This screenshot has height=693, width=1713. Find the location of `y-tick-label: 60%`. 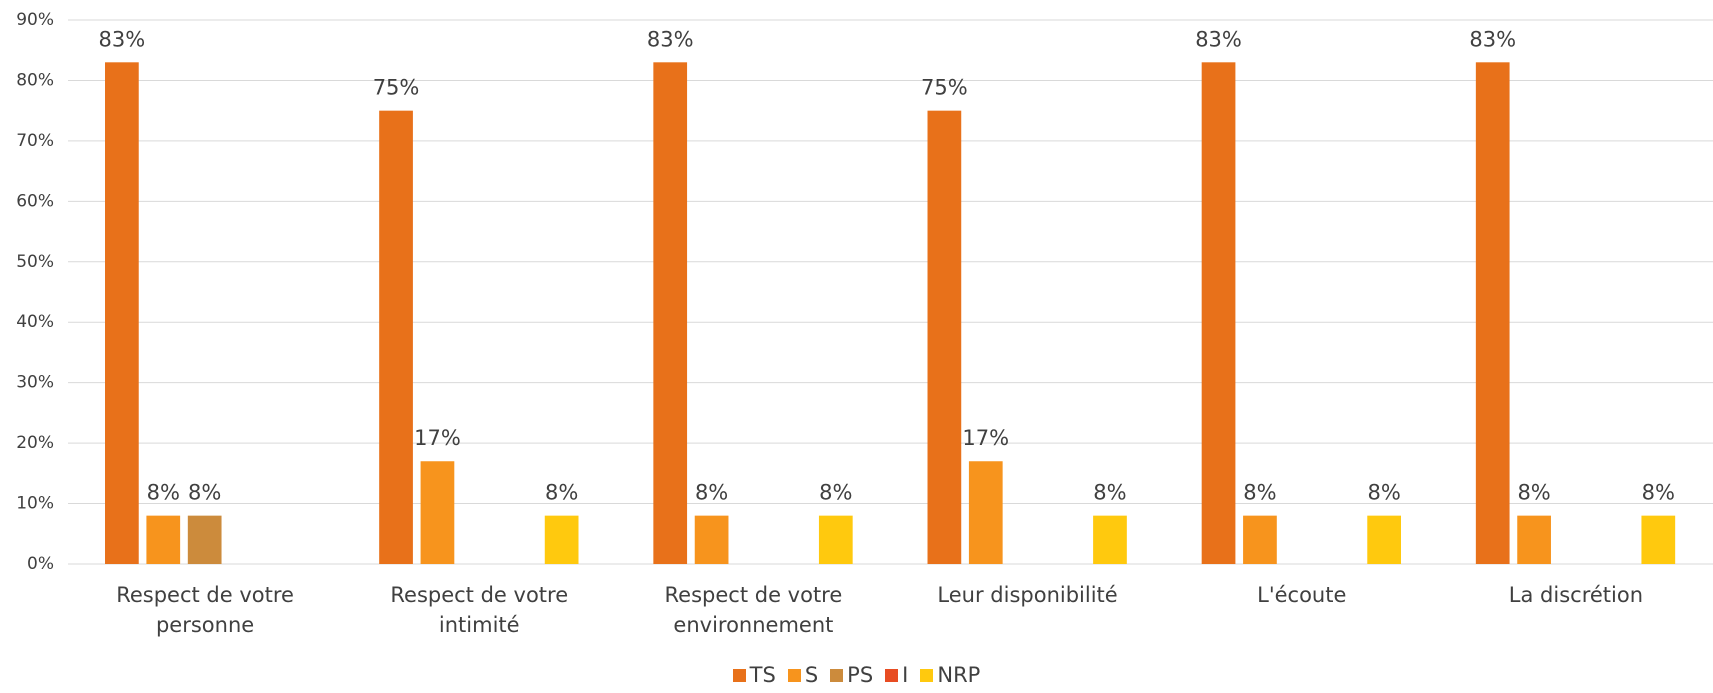

y-tick-label: 60% is located at coordinates (35, 201).